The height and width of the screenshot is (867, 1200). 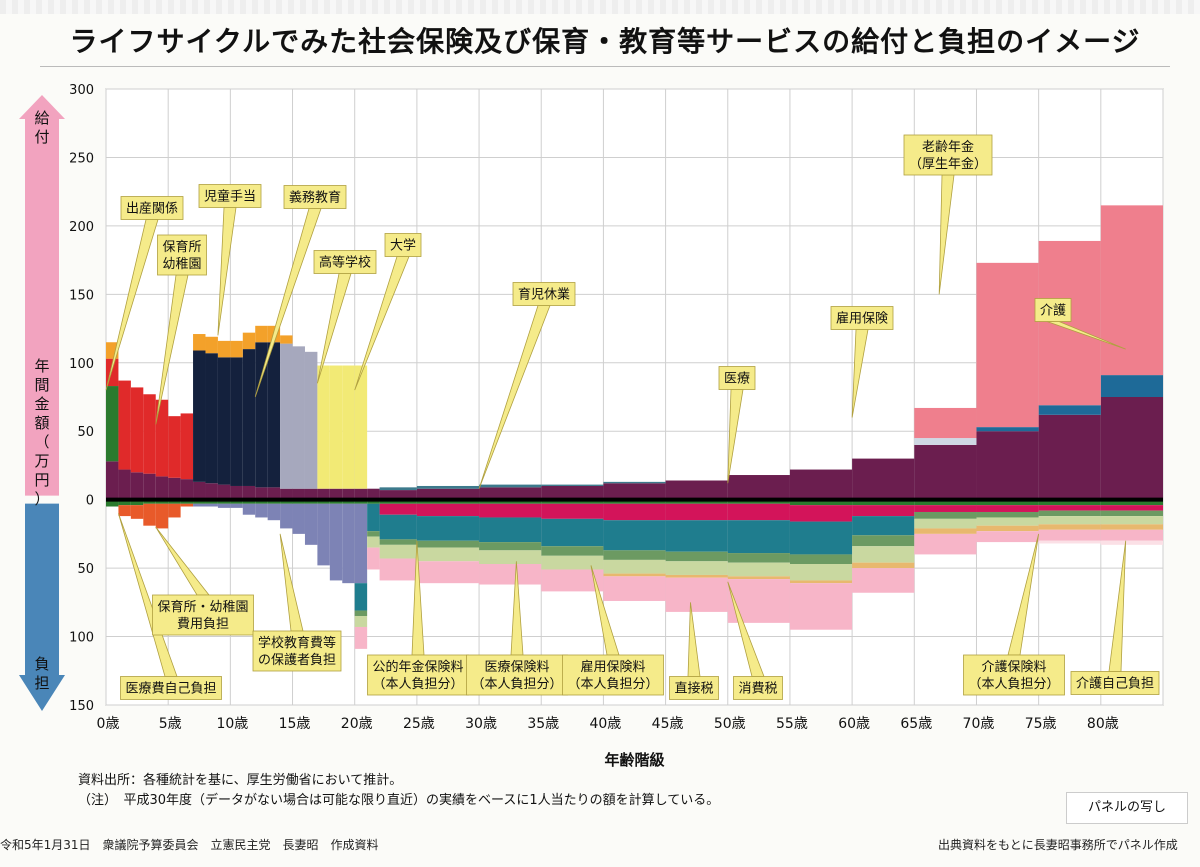 What do you see at coordinates (152, 209) in the screenshot?
I see `callout-label: 出産関係` at bounding box center [152, 209].